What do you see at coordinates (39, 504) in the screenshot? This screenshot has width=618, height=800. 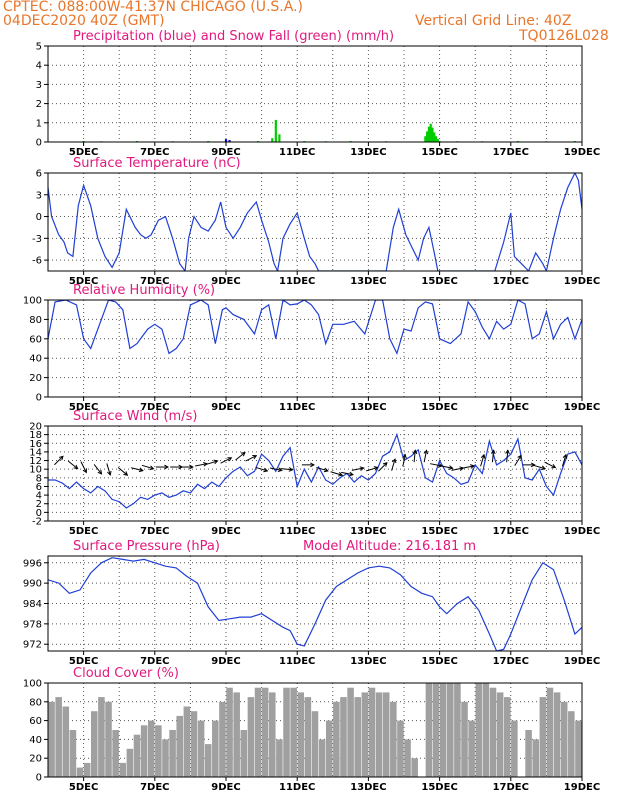 I see `y-tick-label: 2` at bounding box center [39, 504].